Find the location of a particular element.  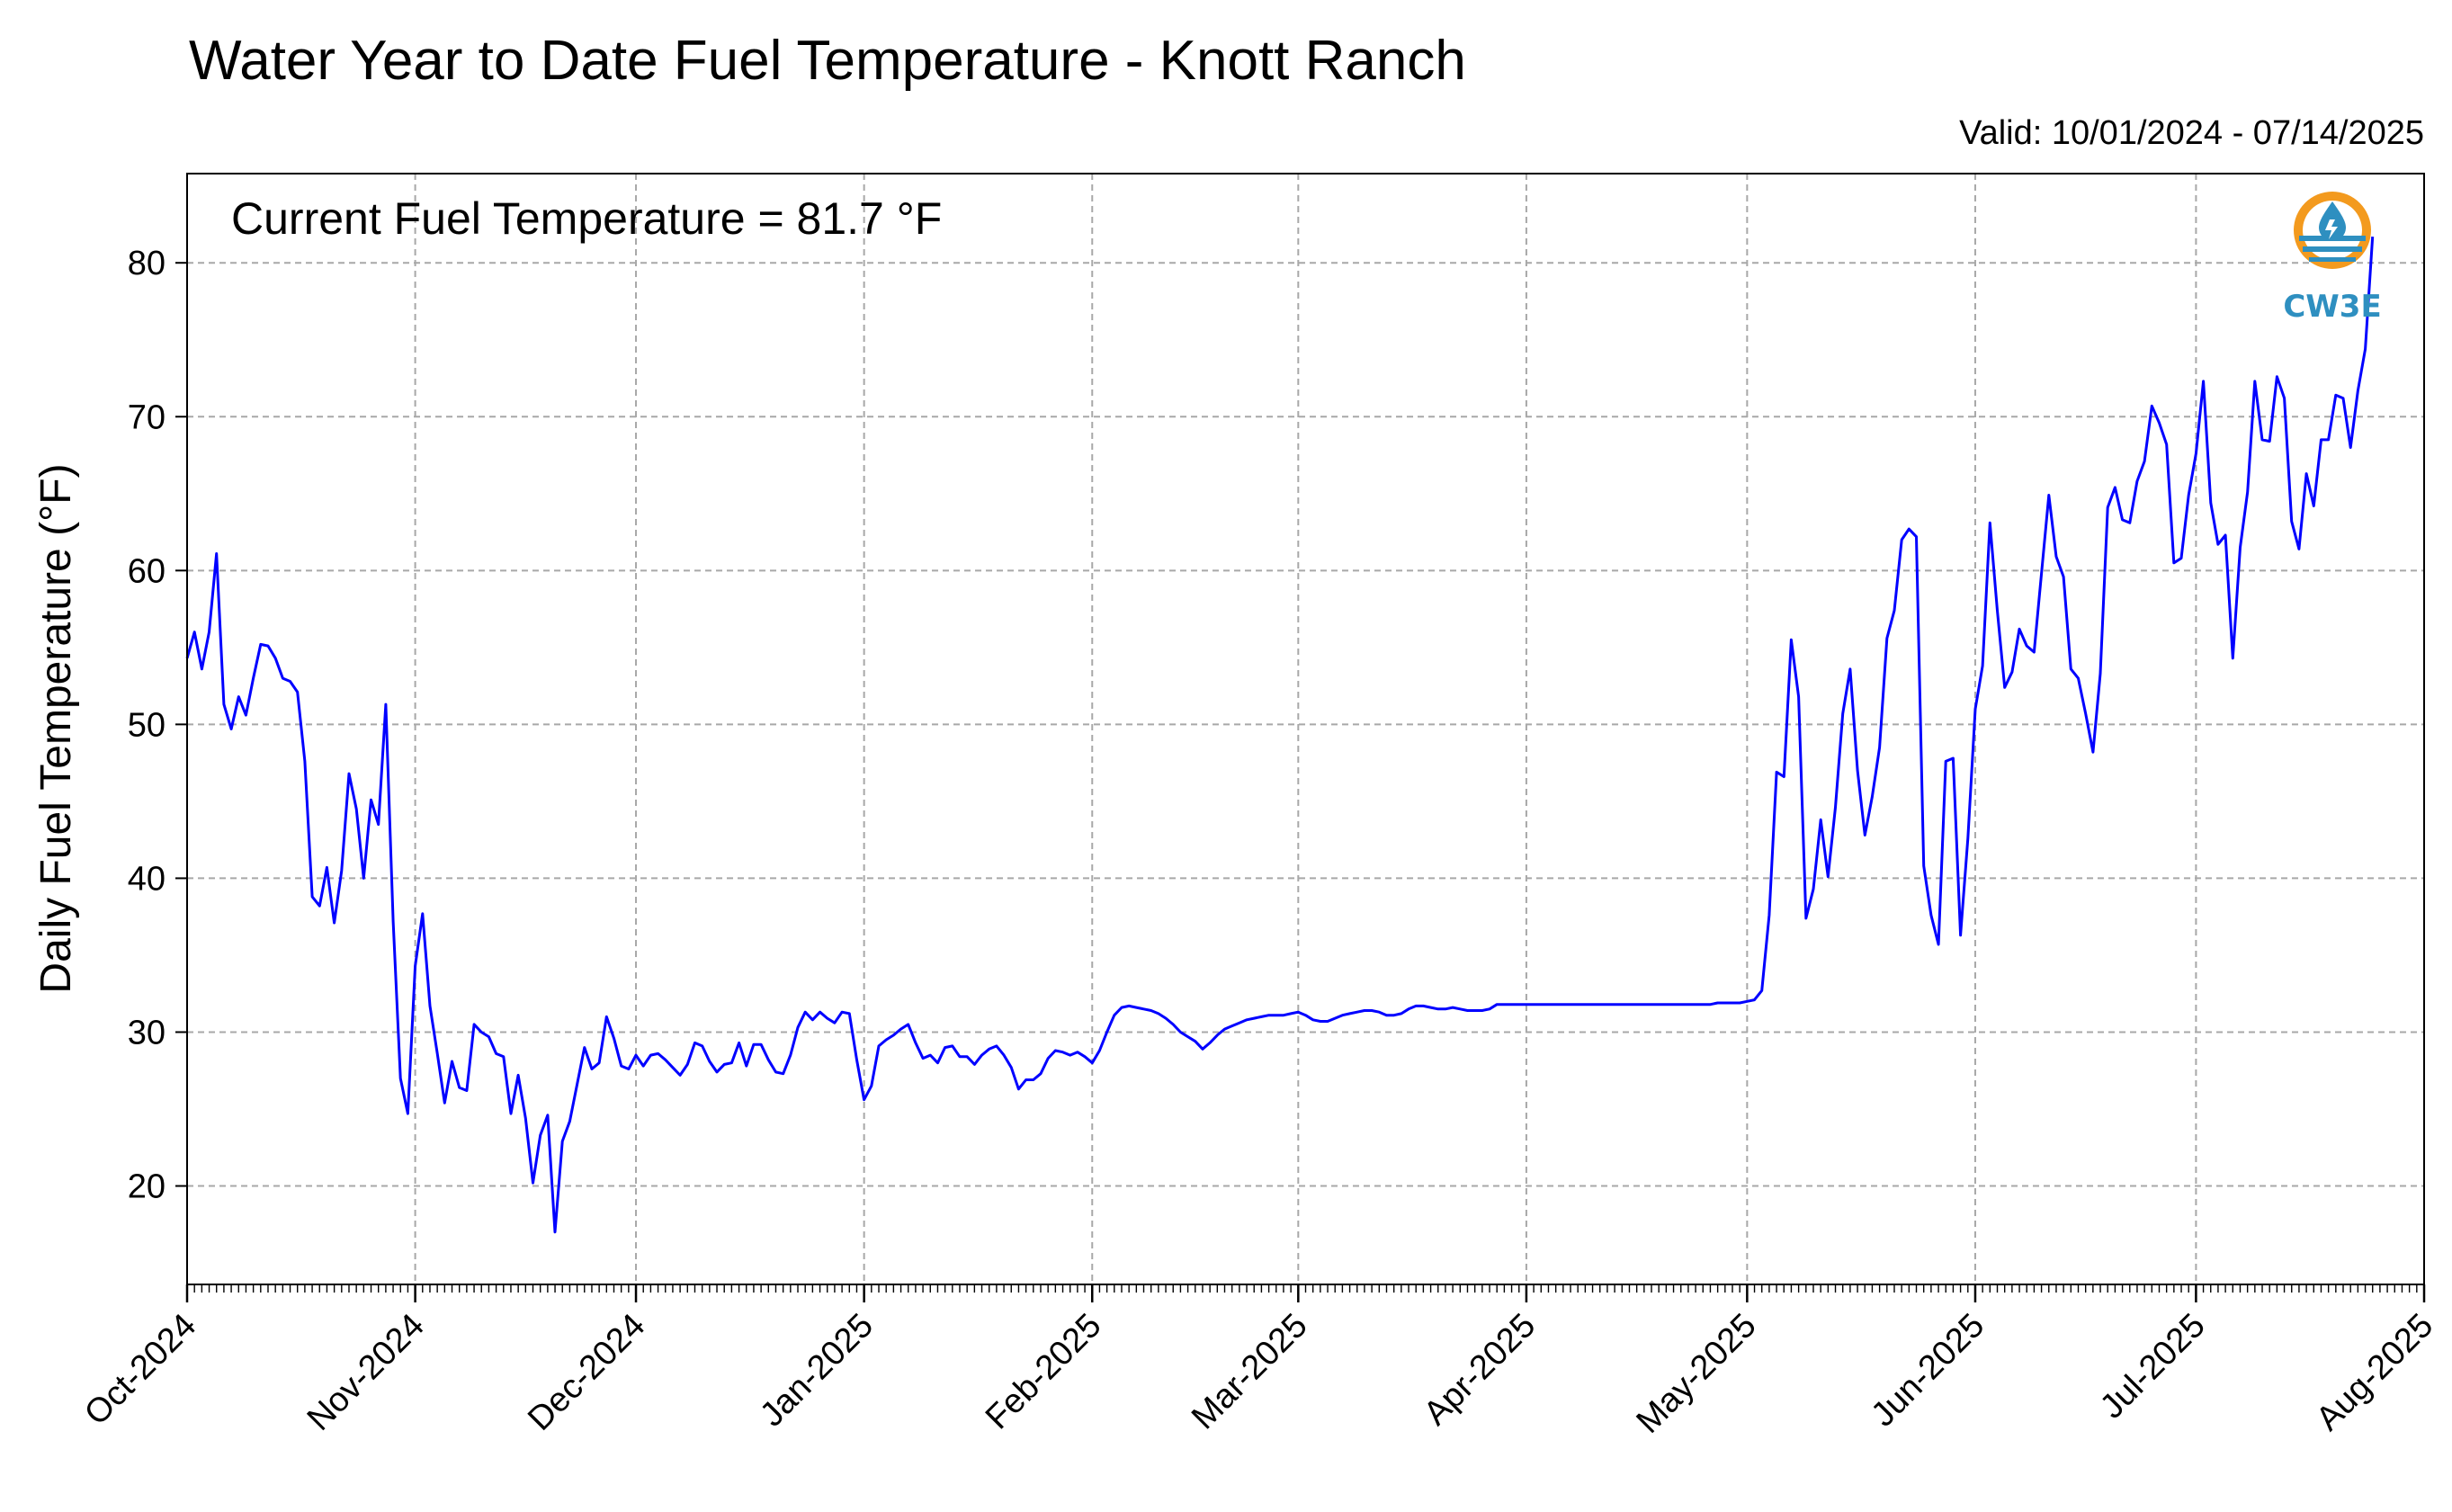

y-tick-label: 30 is located at coordinates (147, 1032).